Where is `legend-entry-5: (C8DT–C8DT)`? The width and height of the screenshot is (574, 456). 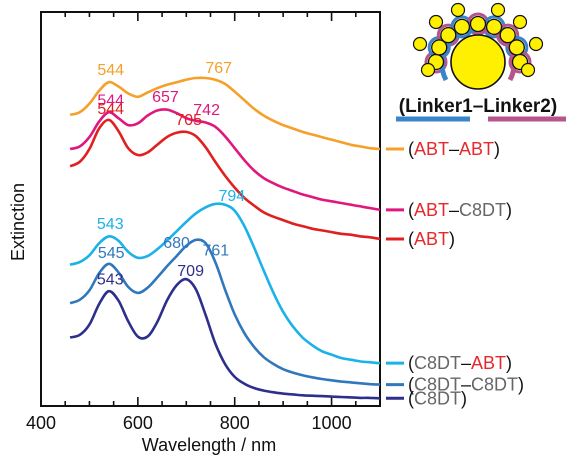
legend-entry-5: (C8DT–C8DT) is located at coordinates (466, 385).